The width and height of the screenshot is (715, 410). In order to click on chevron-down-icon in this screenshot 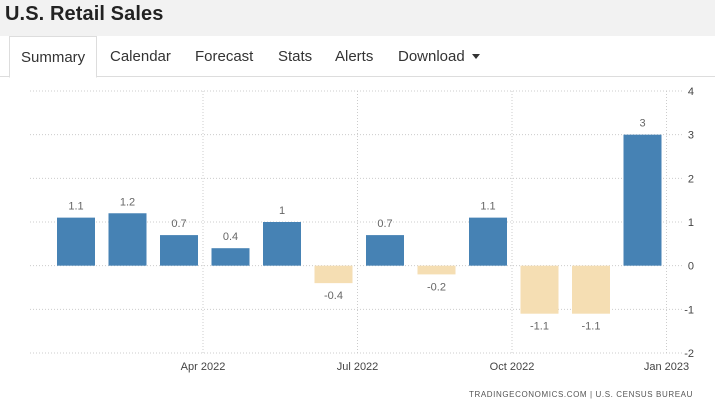, I will do `click(475, 56)`.